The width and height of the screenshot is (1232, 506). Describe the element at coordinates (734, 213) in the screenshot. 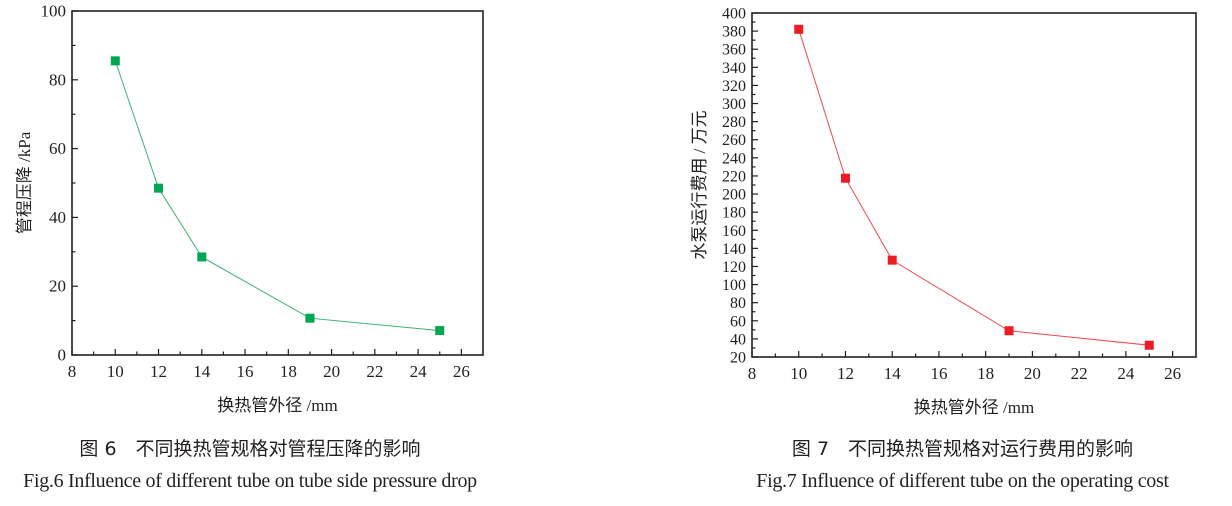

I see `y-tick-label: 180` at that location.